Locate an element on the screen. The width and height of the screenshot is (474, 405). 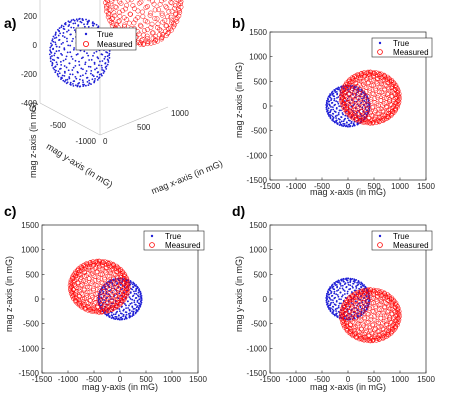
panel-c-xlabel: mag y-axis (in mG) is located at coordinates (120, 387).